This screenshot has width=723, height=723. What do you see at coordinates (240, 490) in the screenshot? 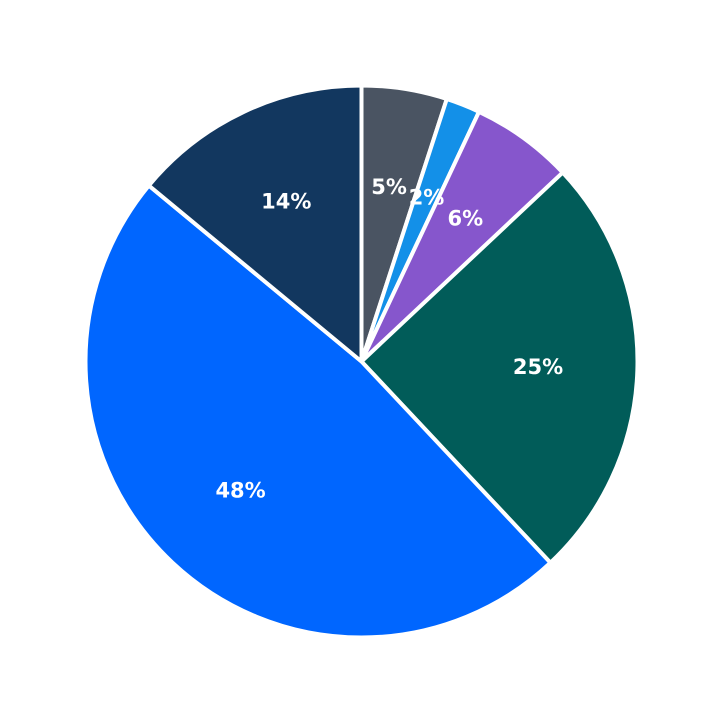
I see `pie-slice-label-4: 48%` at bounding box center [240, 490].